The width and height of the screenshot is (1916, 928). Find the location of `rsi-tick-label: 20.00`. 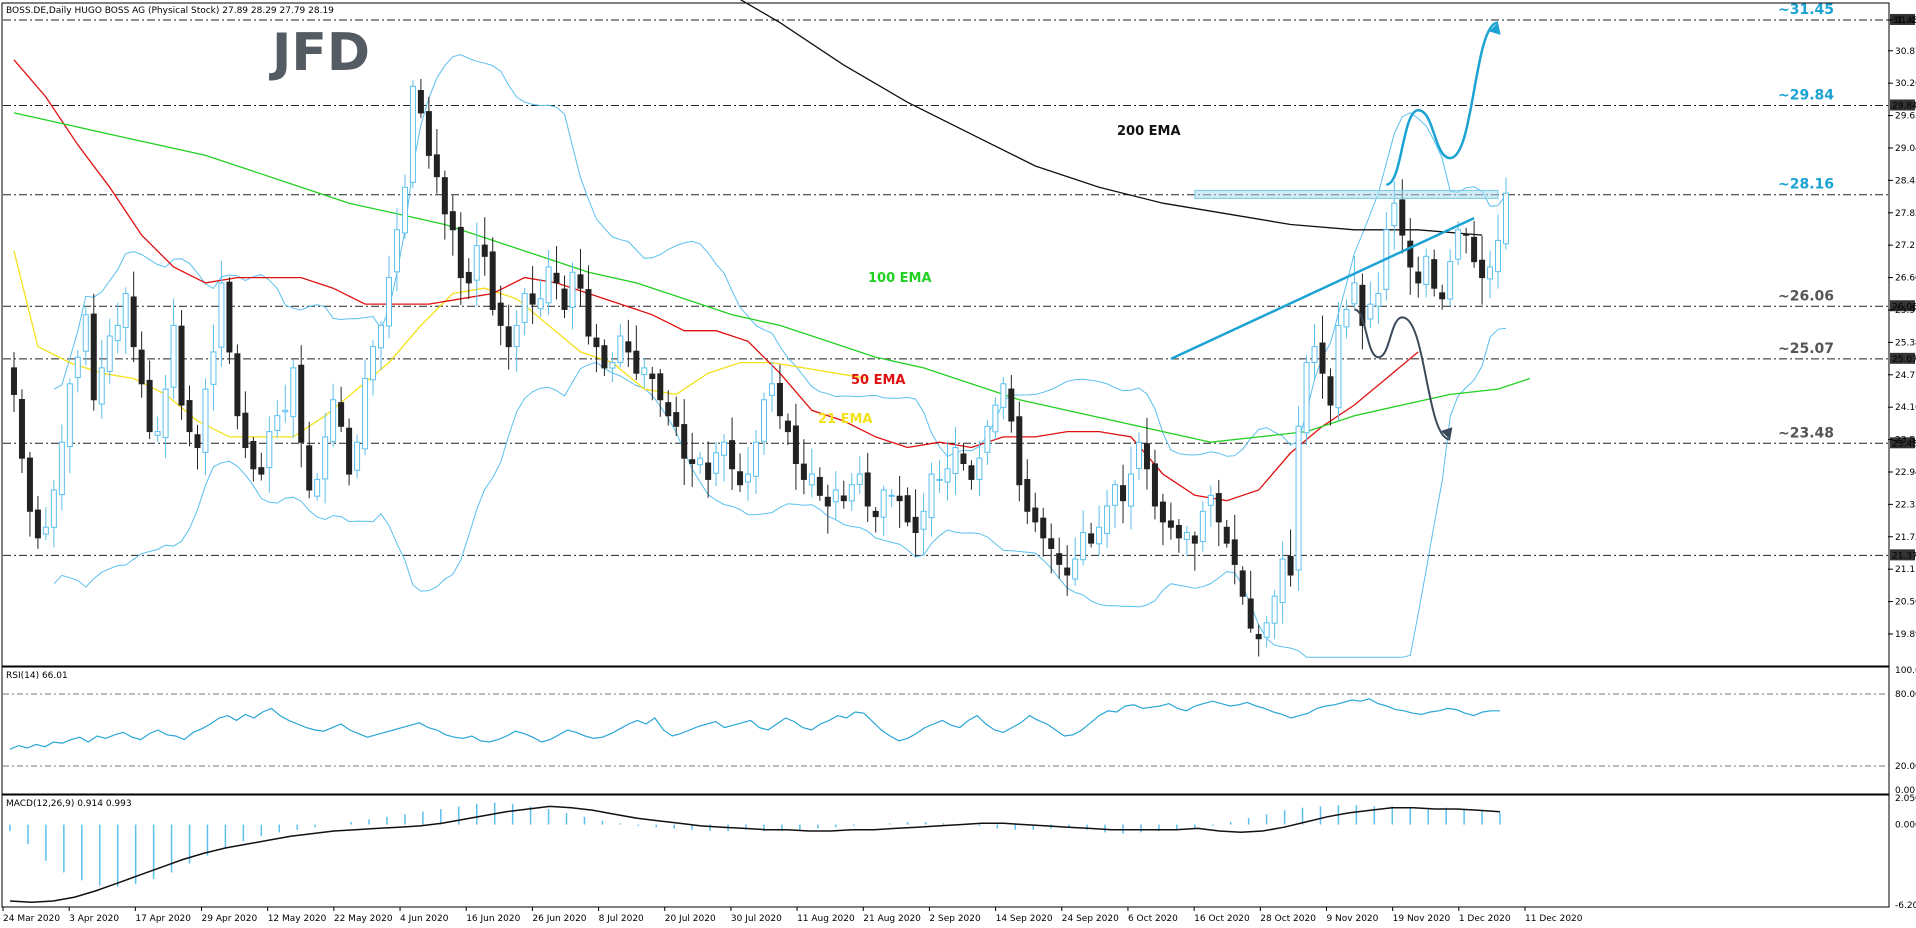

rsi-tick-label: 20.00 is located at coordinates (1905, 767).